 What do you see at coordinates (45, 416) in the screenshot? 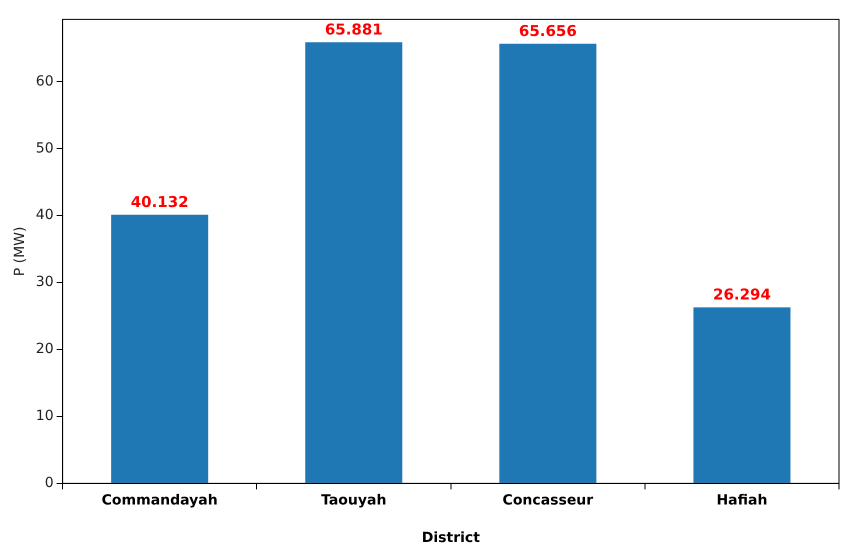
I see `y-tick-label: 10` at bounding box center [45, 416].